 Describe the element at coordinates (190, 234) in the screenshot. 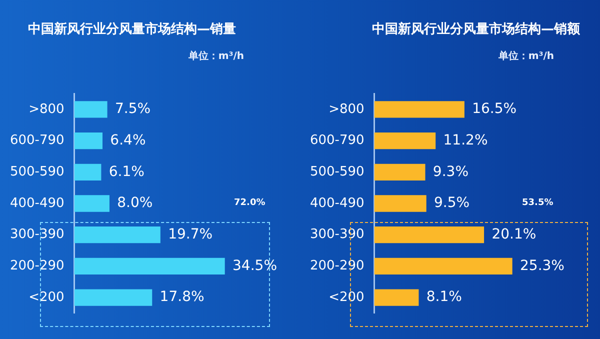

I see `data-label: 19.7%` at that location.